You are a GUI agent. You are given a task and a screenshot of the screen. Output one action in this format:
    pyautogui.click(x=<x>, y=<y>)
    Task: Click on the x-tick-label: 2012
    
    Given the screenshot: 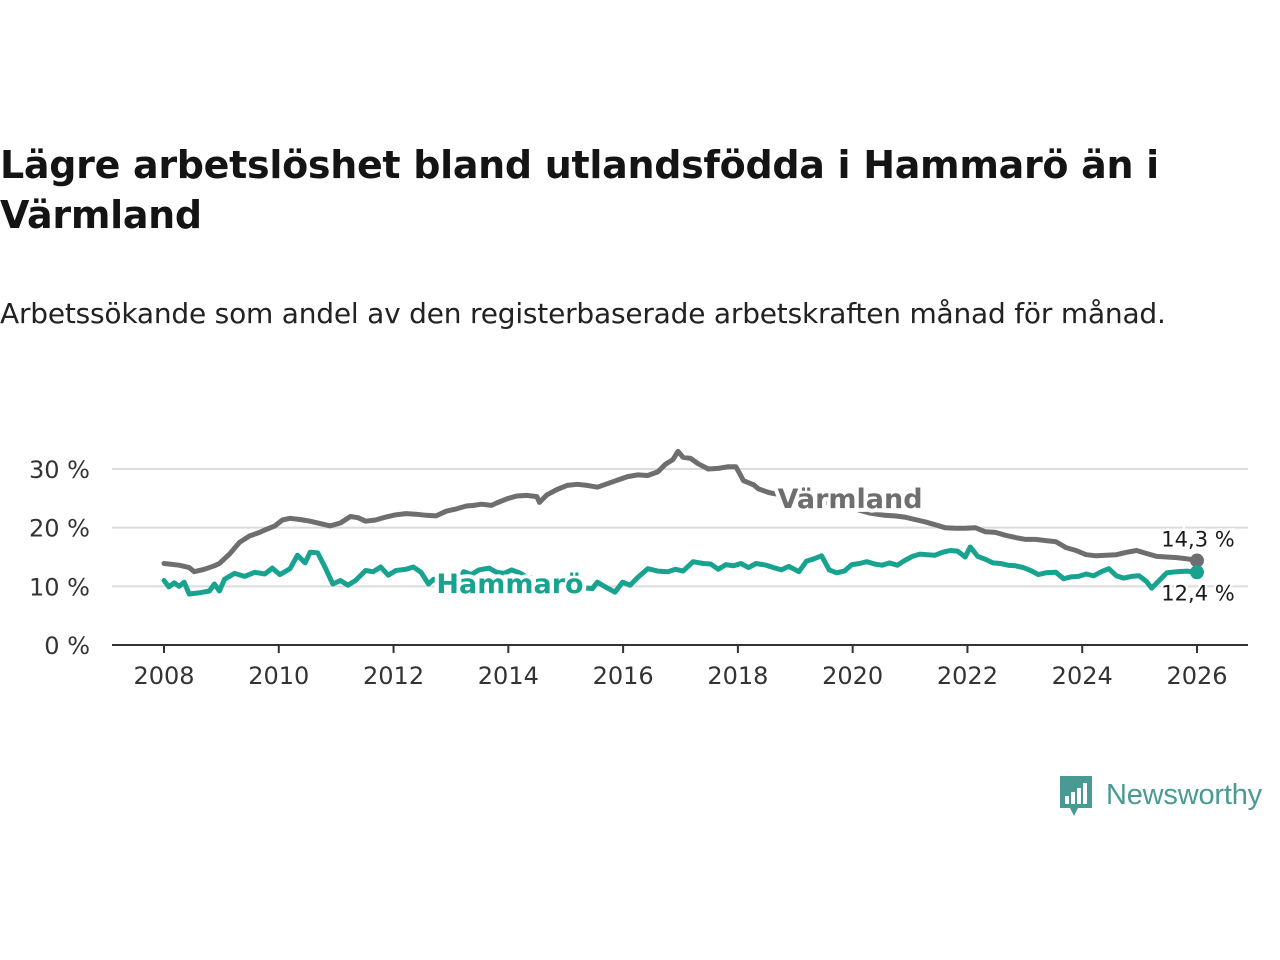 What is the action you would take?
    pyautogui.click(x=393, y=676)
    